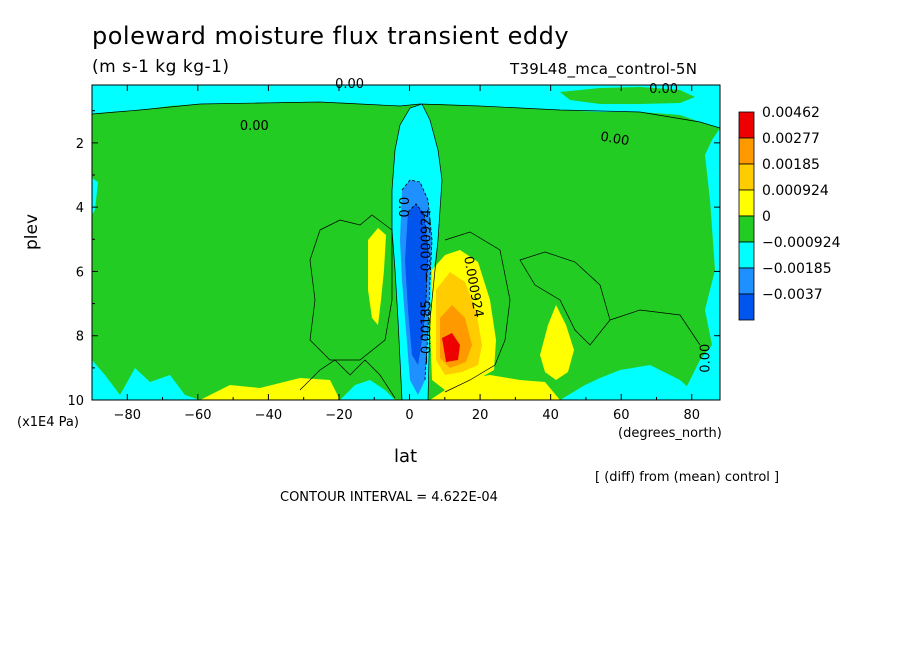 The width and height of the screenshot is (904, 654). I want to click on legend-level-label: 0, so click(766, 217).